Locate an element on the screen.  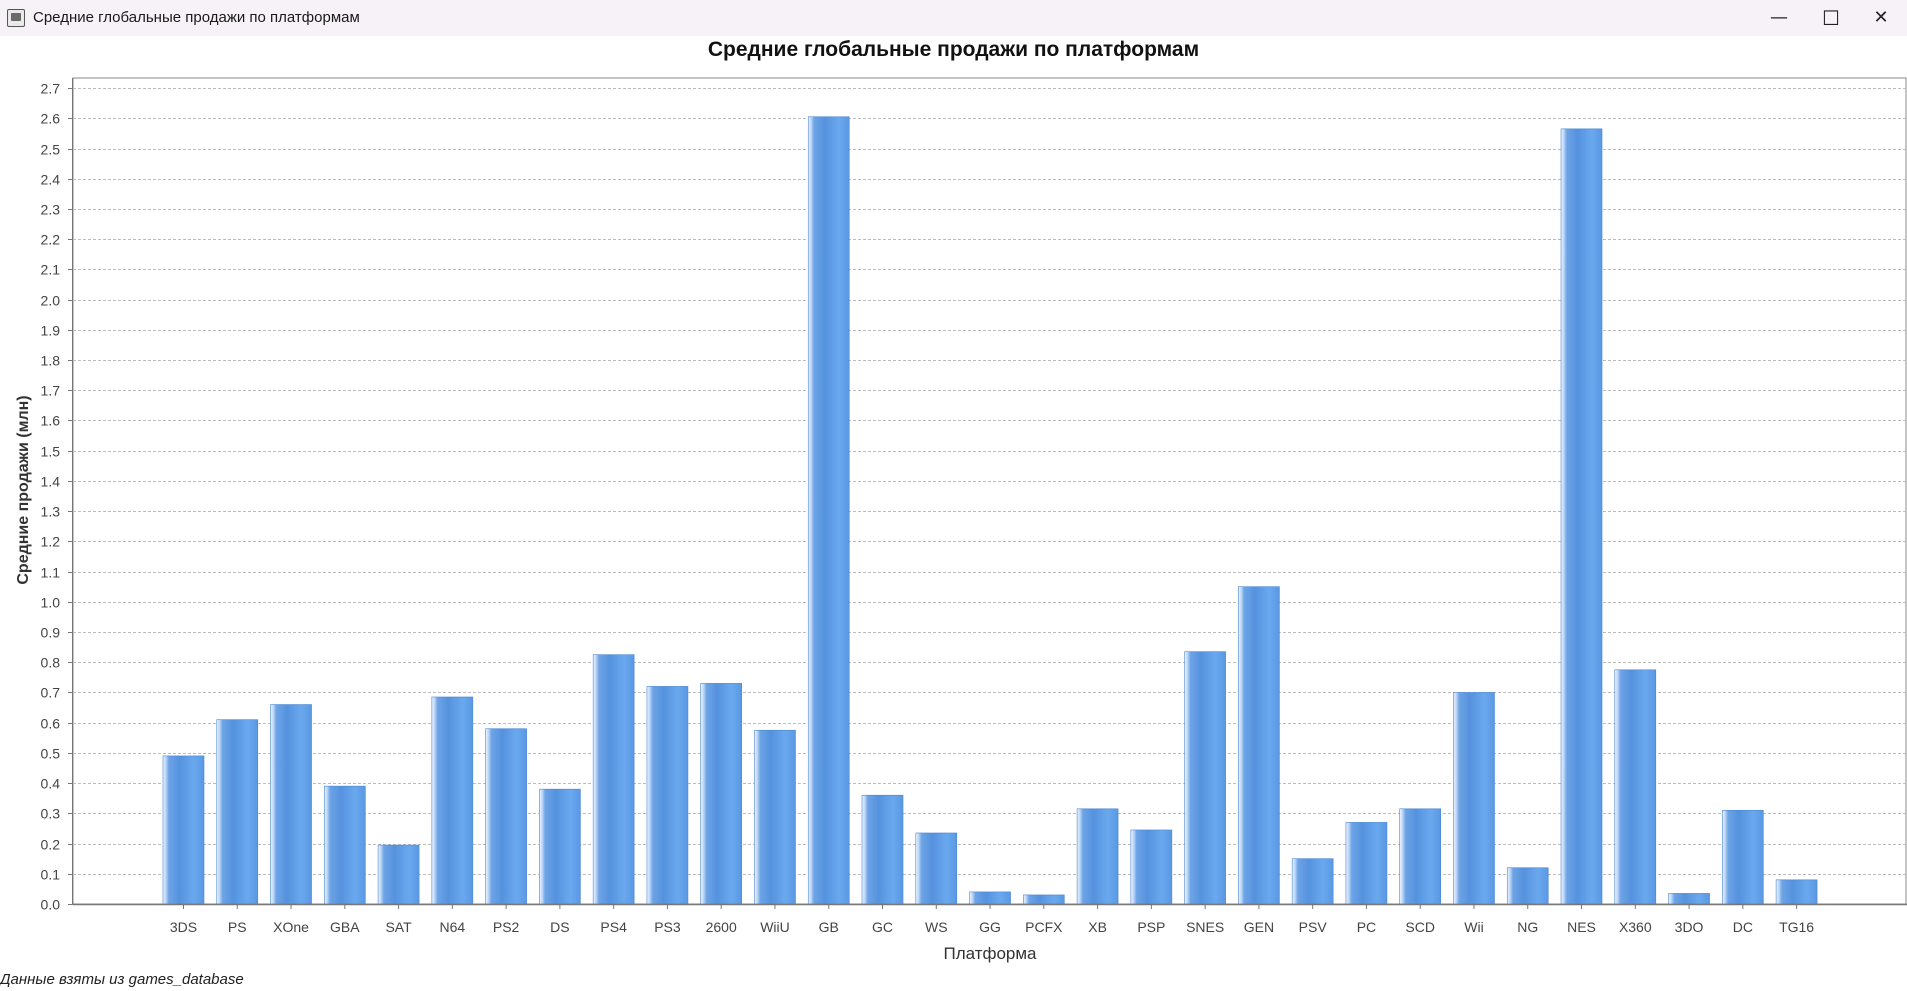
bar-wii is located at coordinates (1474, 798).